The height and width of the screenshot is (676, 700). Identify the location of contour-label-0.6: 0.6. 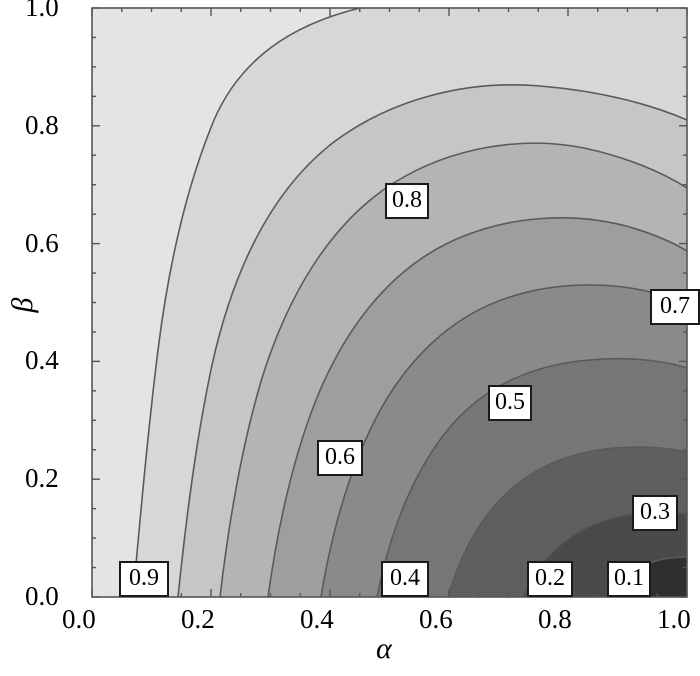
(340, 458).